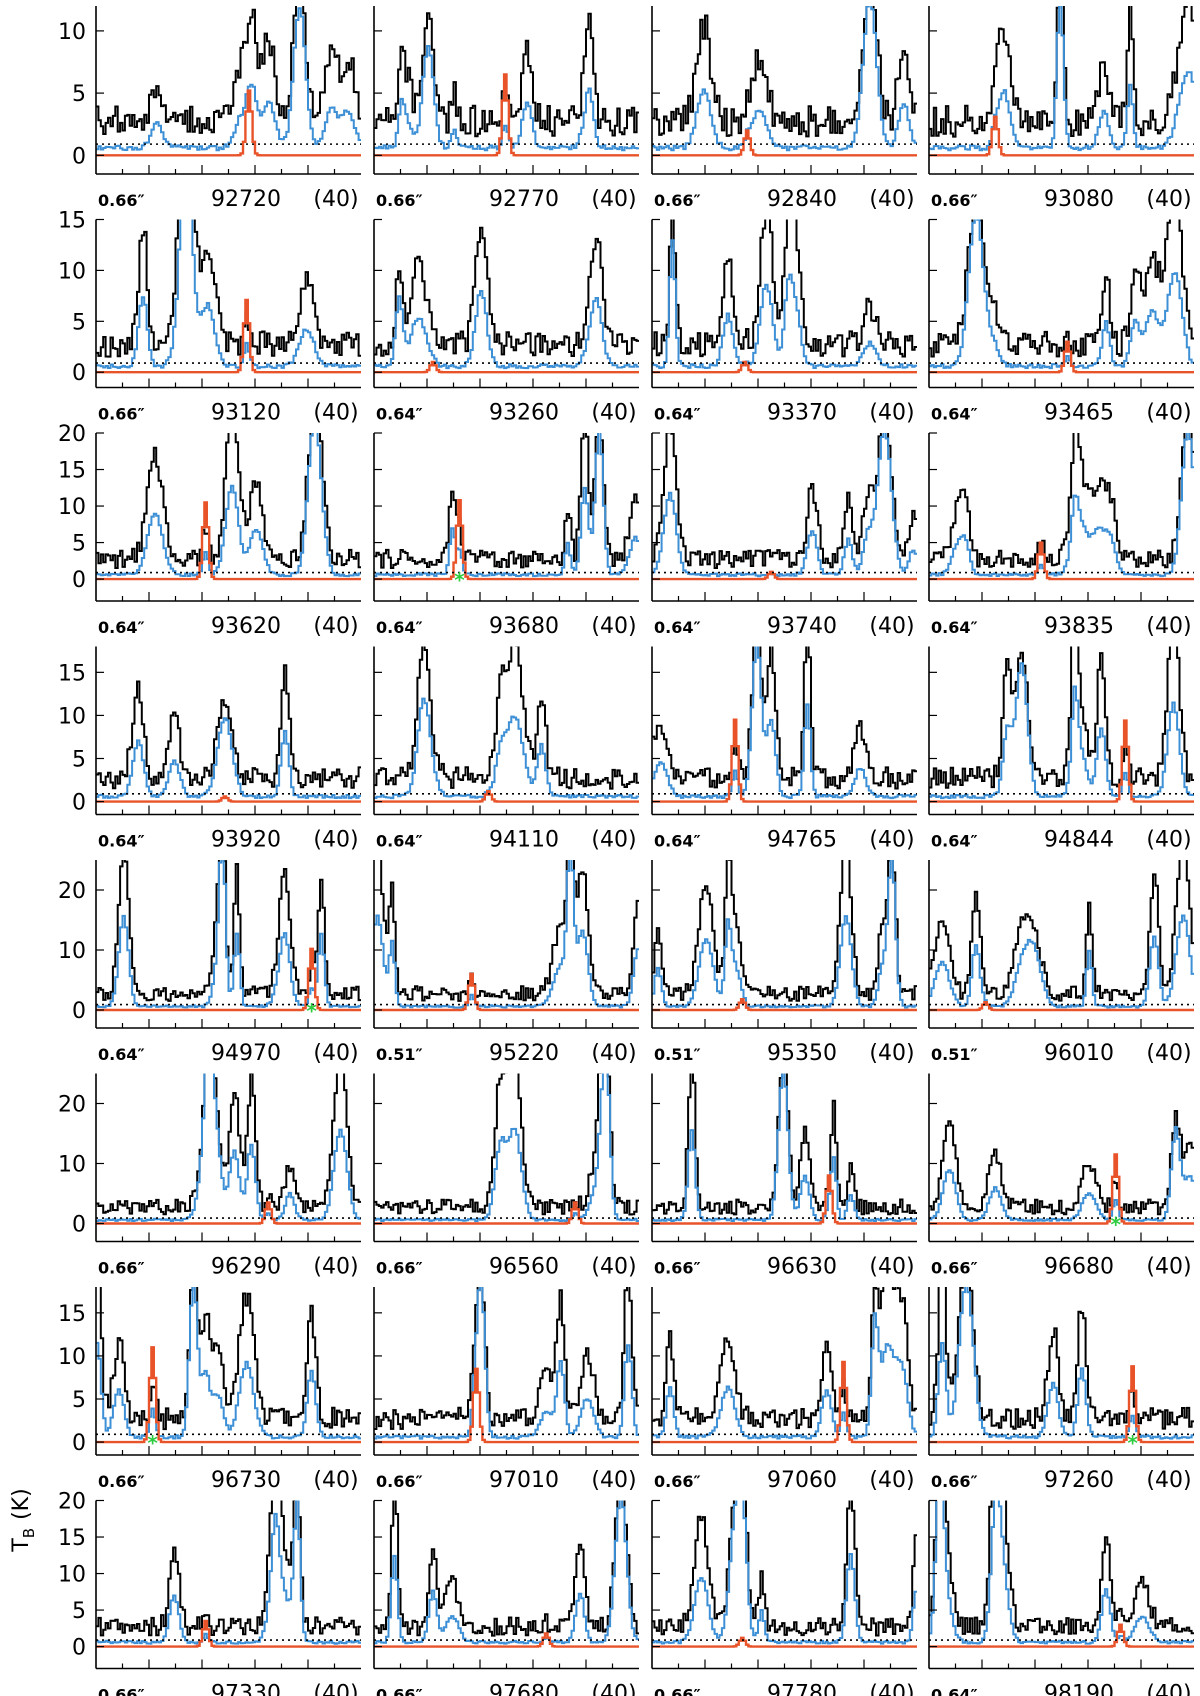 The height and width of the screenshot is (1696, 1200). Describe the element at coordinates (802, 840) in the screenshot. I see `frequency-label: 94765` at that location.